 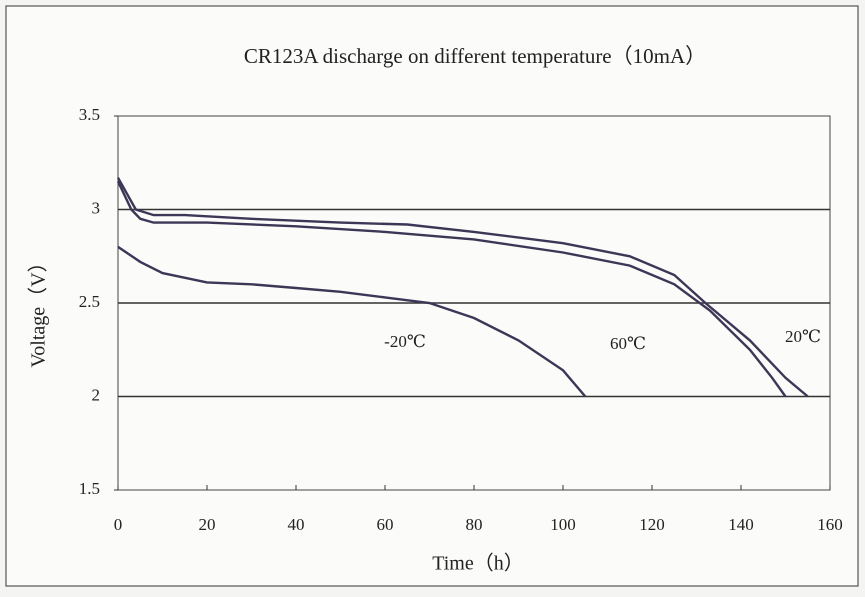 I want to click on series-label: 20℃, so click(x=803, y=336).